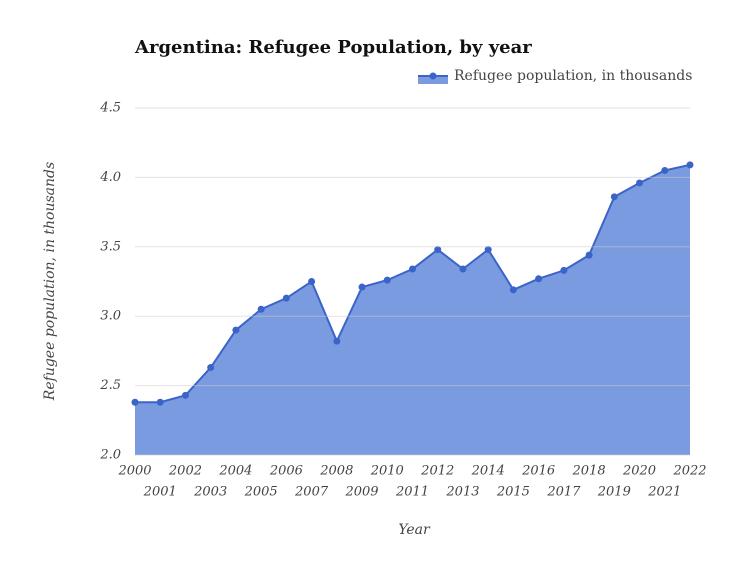 The width and height of the screenshot is (750, 563). What do you see at coordinates (589, 471) in the screenshot?
I see `x-tick-label: 2018` at bounding box center [589, 471].